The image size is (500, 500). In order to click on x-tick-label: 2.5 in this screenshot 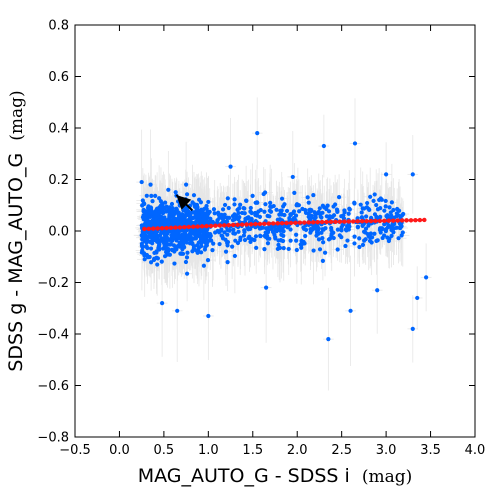, I will do `click(341, 450)`.